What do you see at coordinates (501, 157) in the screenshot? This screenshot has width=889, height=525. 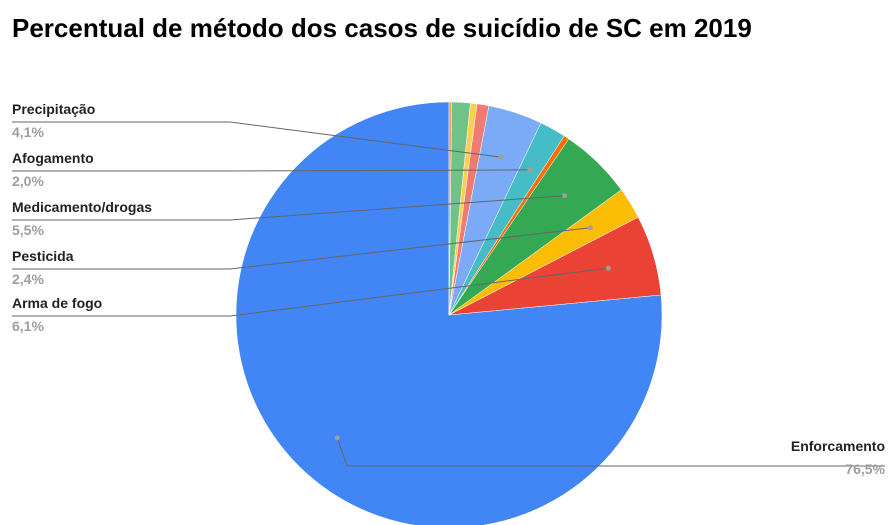 I see `leader-dot-precipitacao` at bounding box center [501, 157].